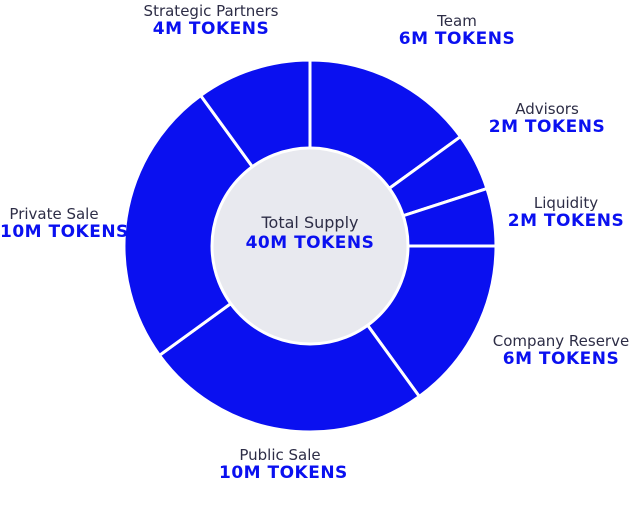 Image resolution: width=637 pixels, height=516 pixels. Describe the element at coordinates (310, 242) in the screenshot. I see `center-value: 40M TOKENS` at that location.